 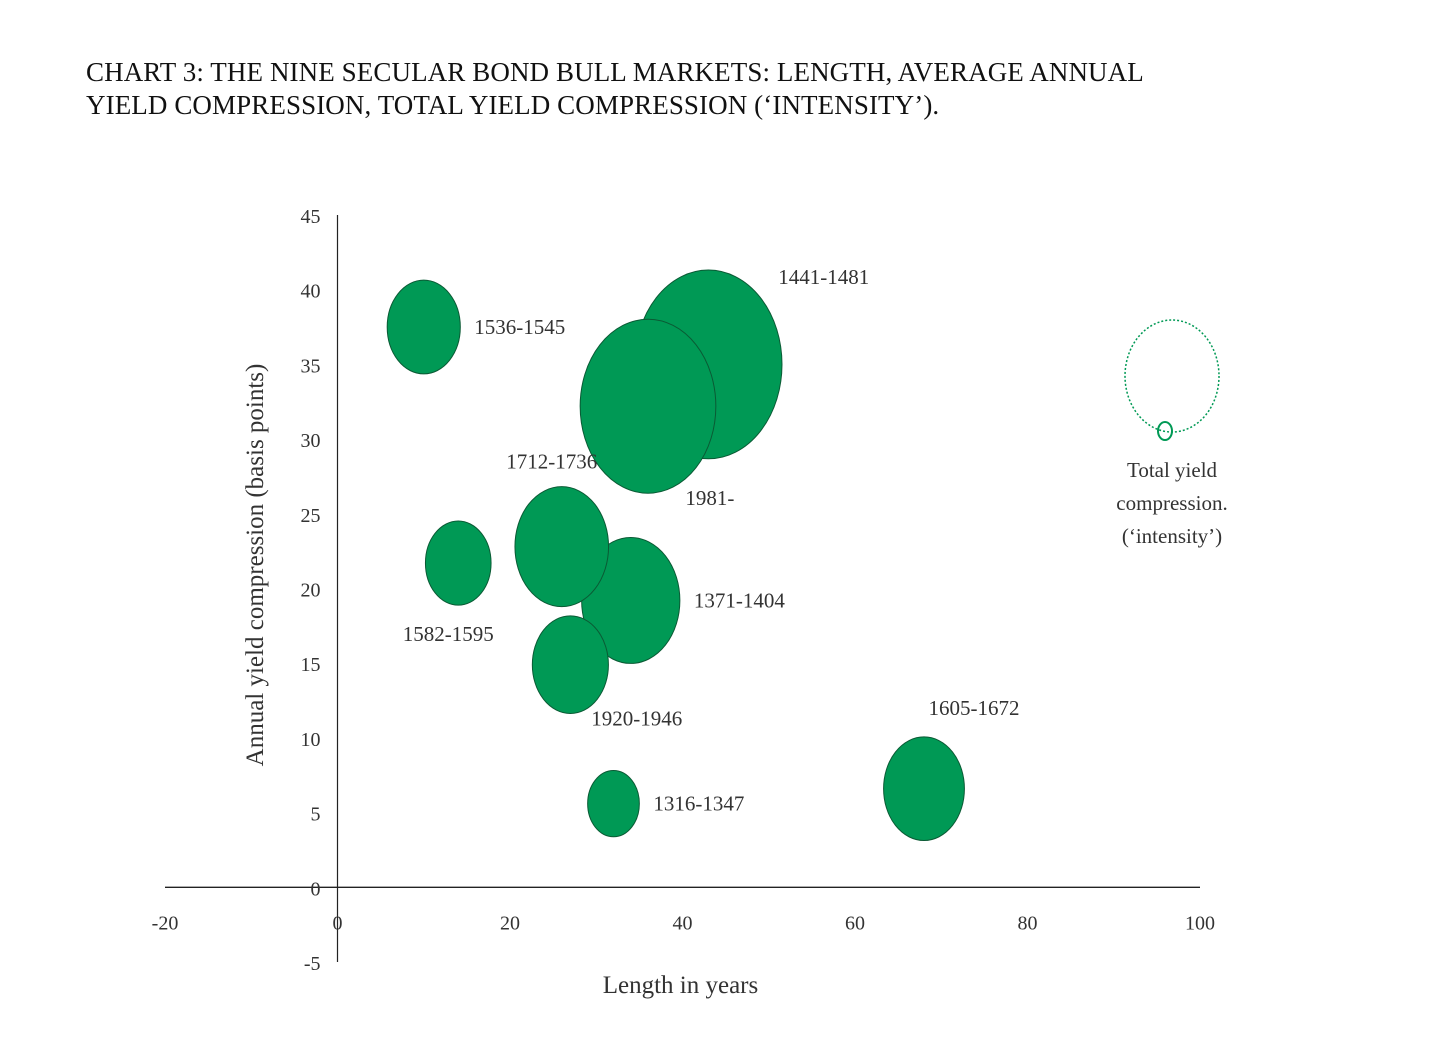 What do you see at coordinates (681, 985) in the screenshot?
I see `x-axis-title: Length in years` at bounding box center [681, 985].